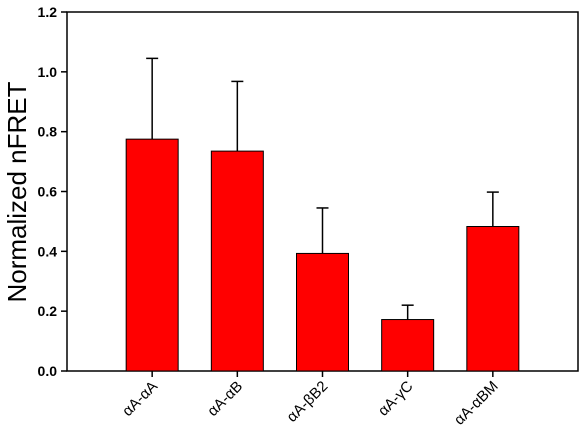 The height and width of the screenshot is (448, 584). What do you see at coordinates (48, 251) in the screenshot?
I see `y-tick-label: 0.4` at bounding box center [48, 251].